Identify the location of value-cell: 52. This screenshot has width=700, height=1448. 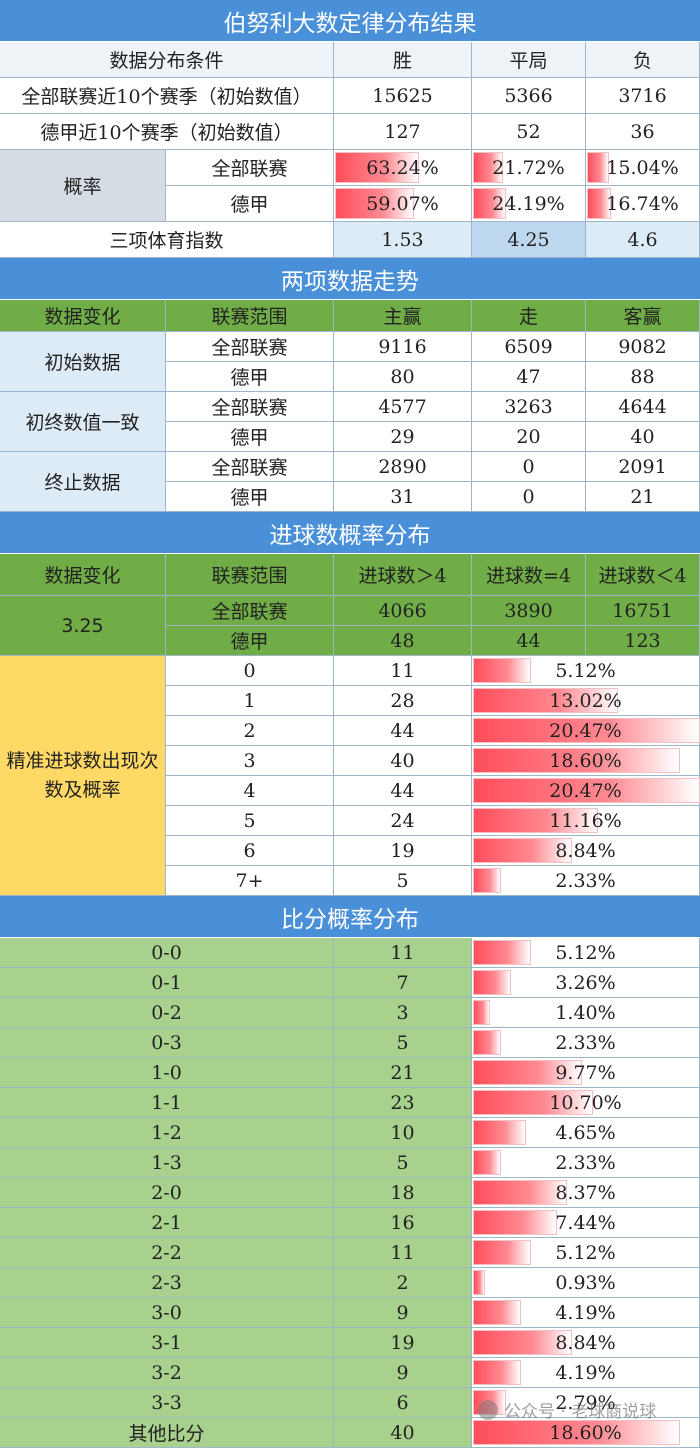
(529, 132).